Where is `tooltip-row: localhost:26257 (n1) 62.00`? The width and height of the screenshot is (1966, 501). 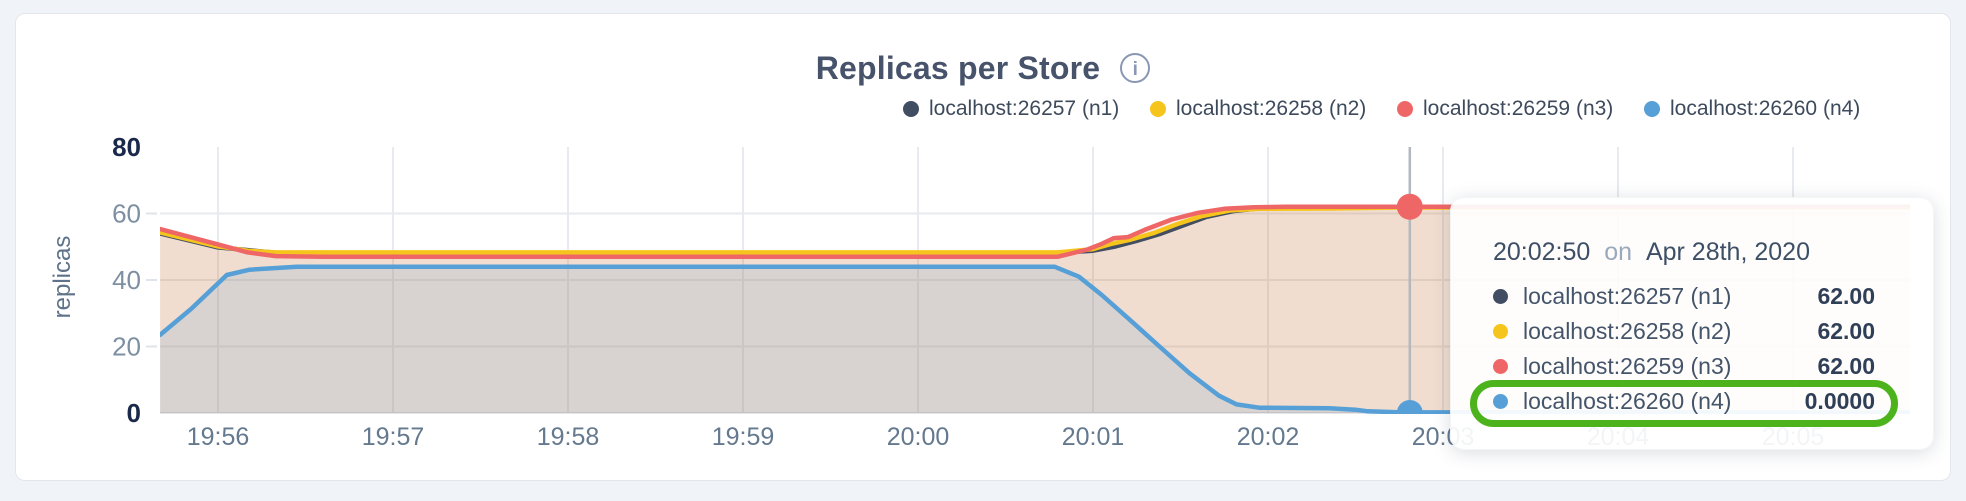
tooltip-row: localhost:26257 (n1) 62.00 is located at coordinates (1684, 296).